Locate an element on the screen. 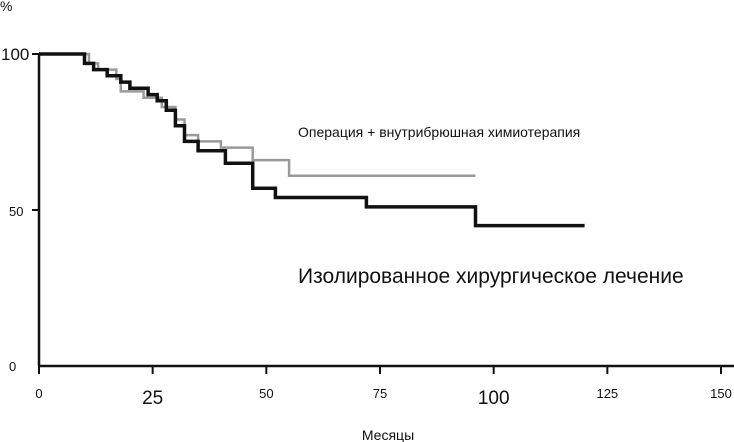 The width and height of the screenshot is (734, 442). x-tick-label: 50 is located at coordinates (266, 393).